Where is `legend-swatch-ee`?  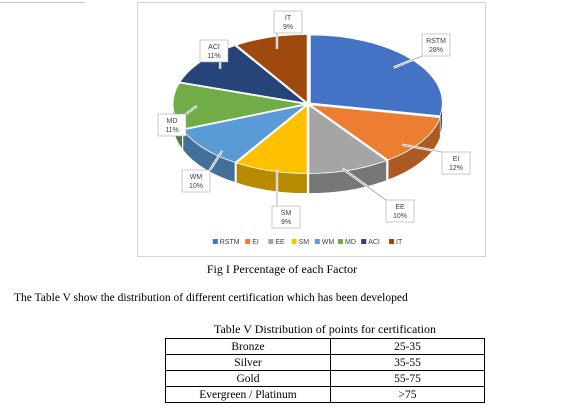 legend-swatch-ee is located at coordinates (271, 241).